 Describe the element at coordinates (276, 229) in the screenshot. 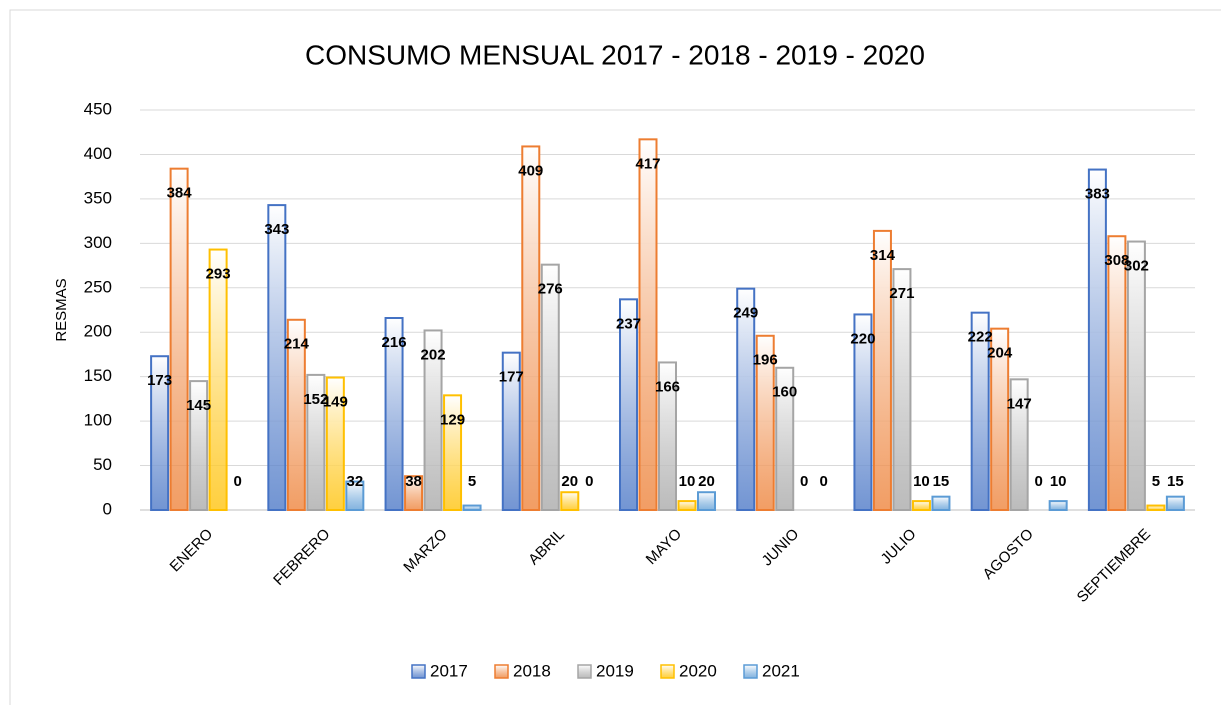

I see `data-label: 343` at that location.